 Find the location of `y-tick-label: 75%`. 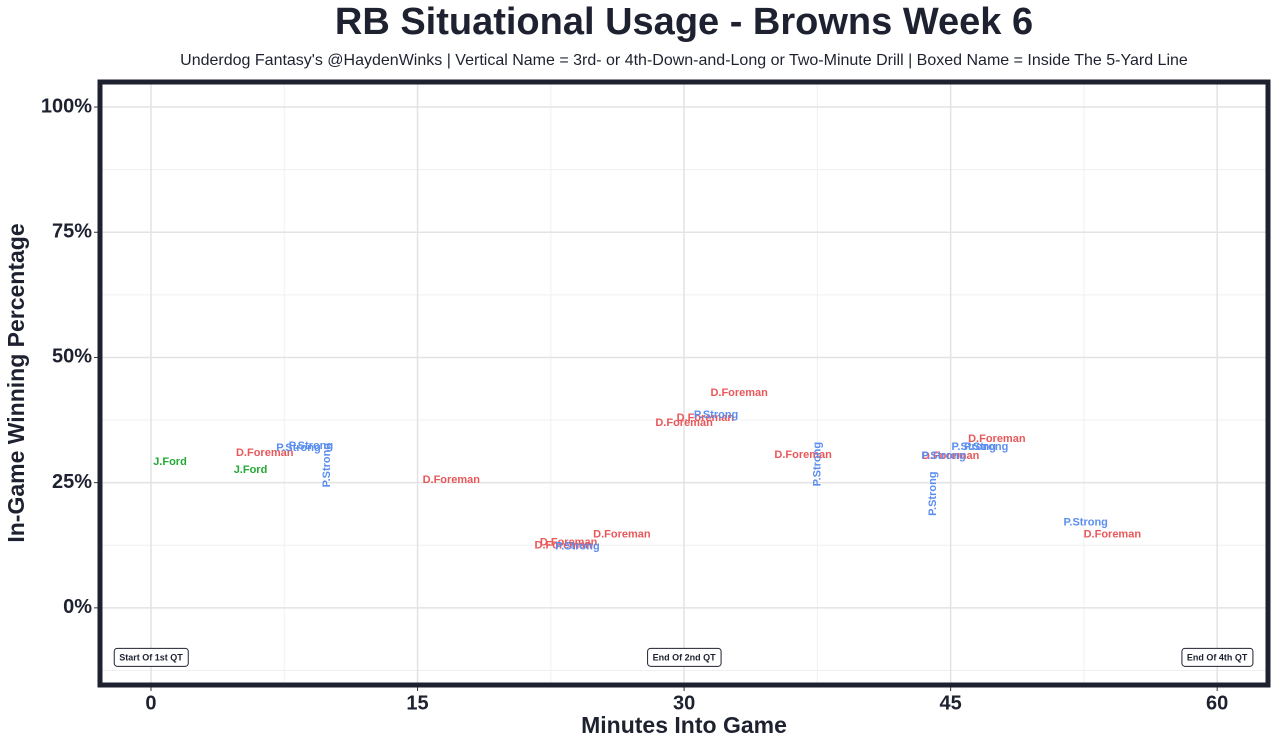

y-tick-label: 75% is located at coordinates (72, 232).